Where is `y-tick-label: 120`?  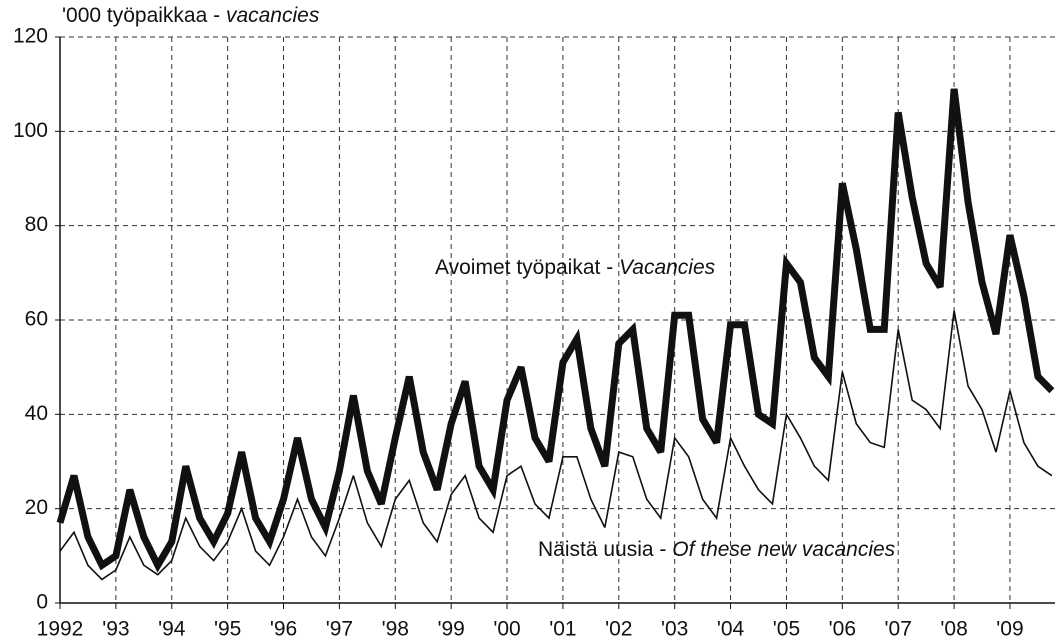 y-tick-label: 120 is located at coordinates (30, 36).